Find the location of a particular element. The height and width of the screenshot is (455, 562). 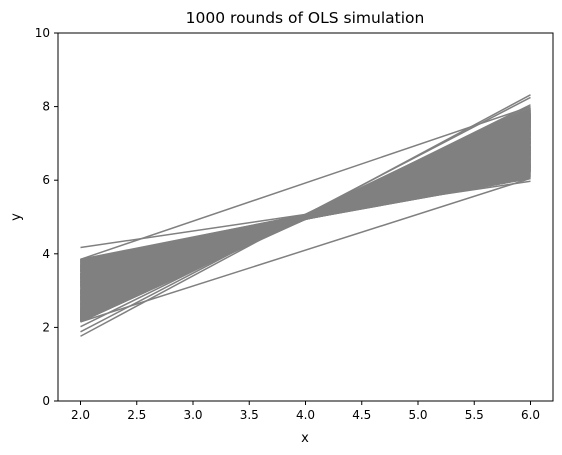

x-axis-ticks: 2.0 2.5 3.0 3.5 4.0 4.5 5.0 5.5 6.0 is located at coordinates (305, 411).